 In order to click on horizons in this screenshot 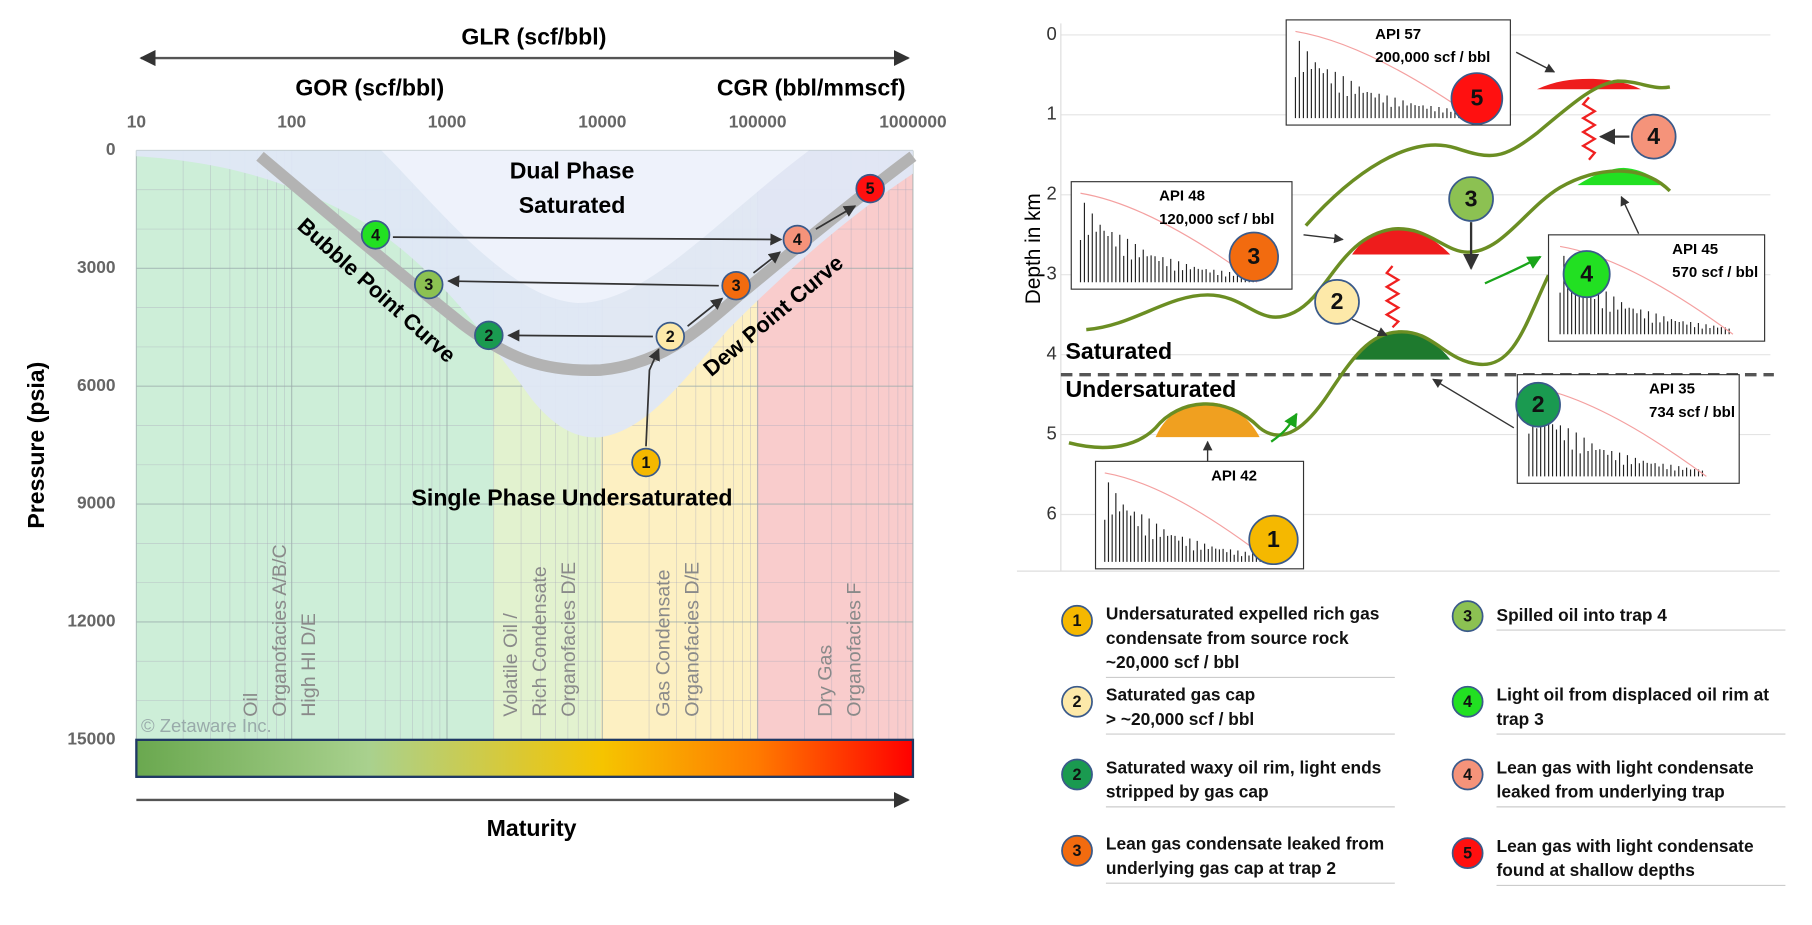, I will do `click(1370, 264)`.